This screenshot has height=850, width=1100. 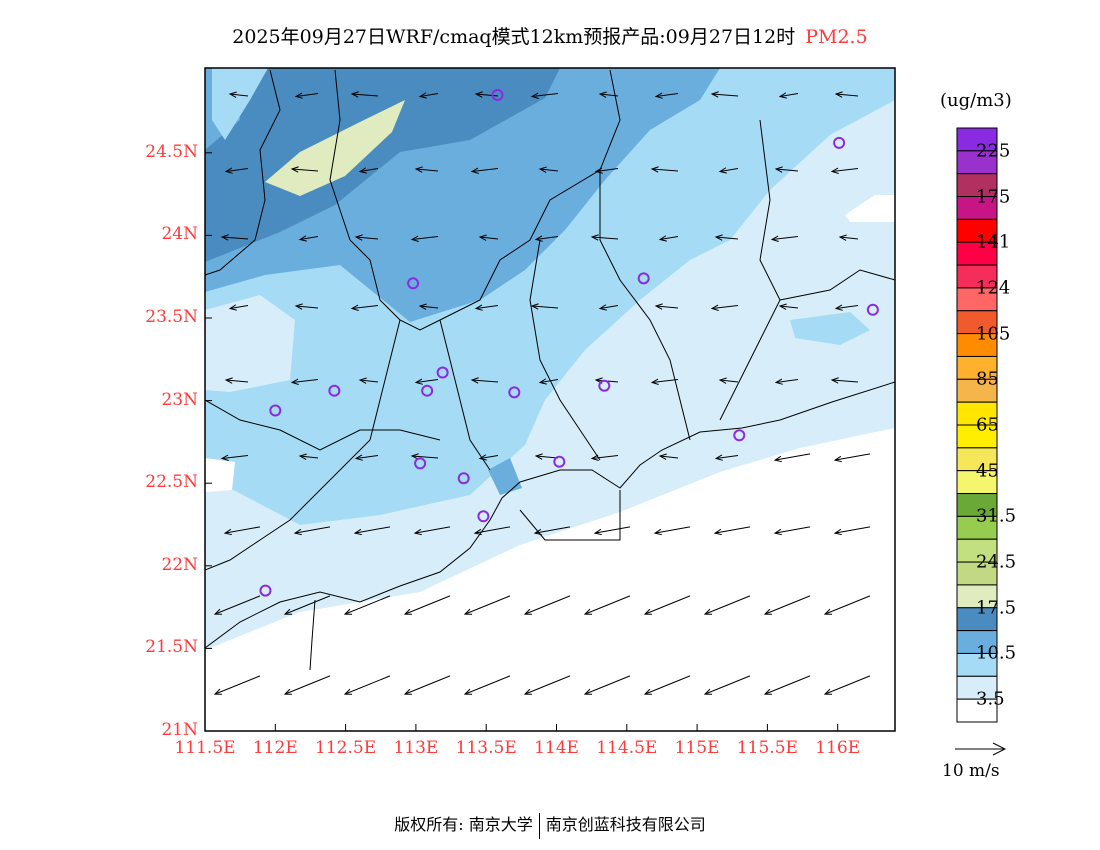 I want to click on colorbar-label: 85, so click(x=987, y=379).